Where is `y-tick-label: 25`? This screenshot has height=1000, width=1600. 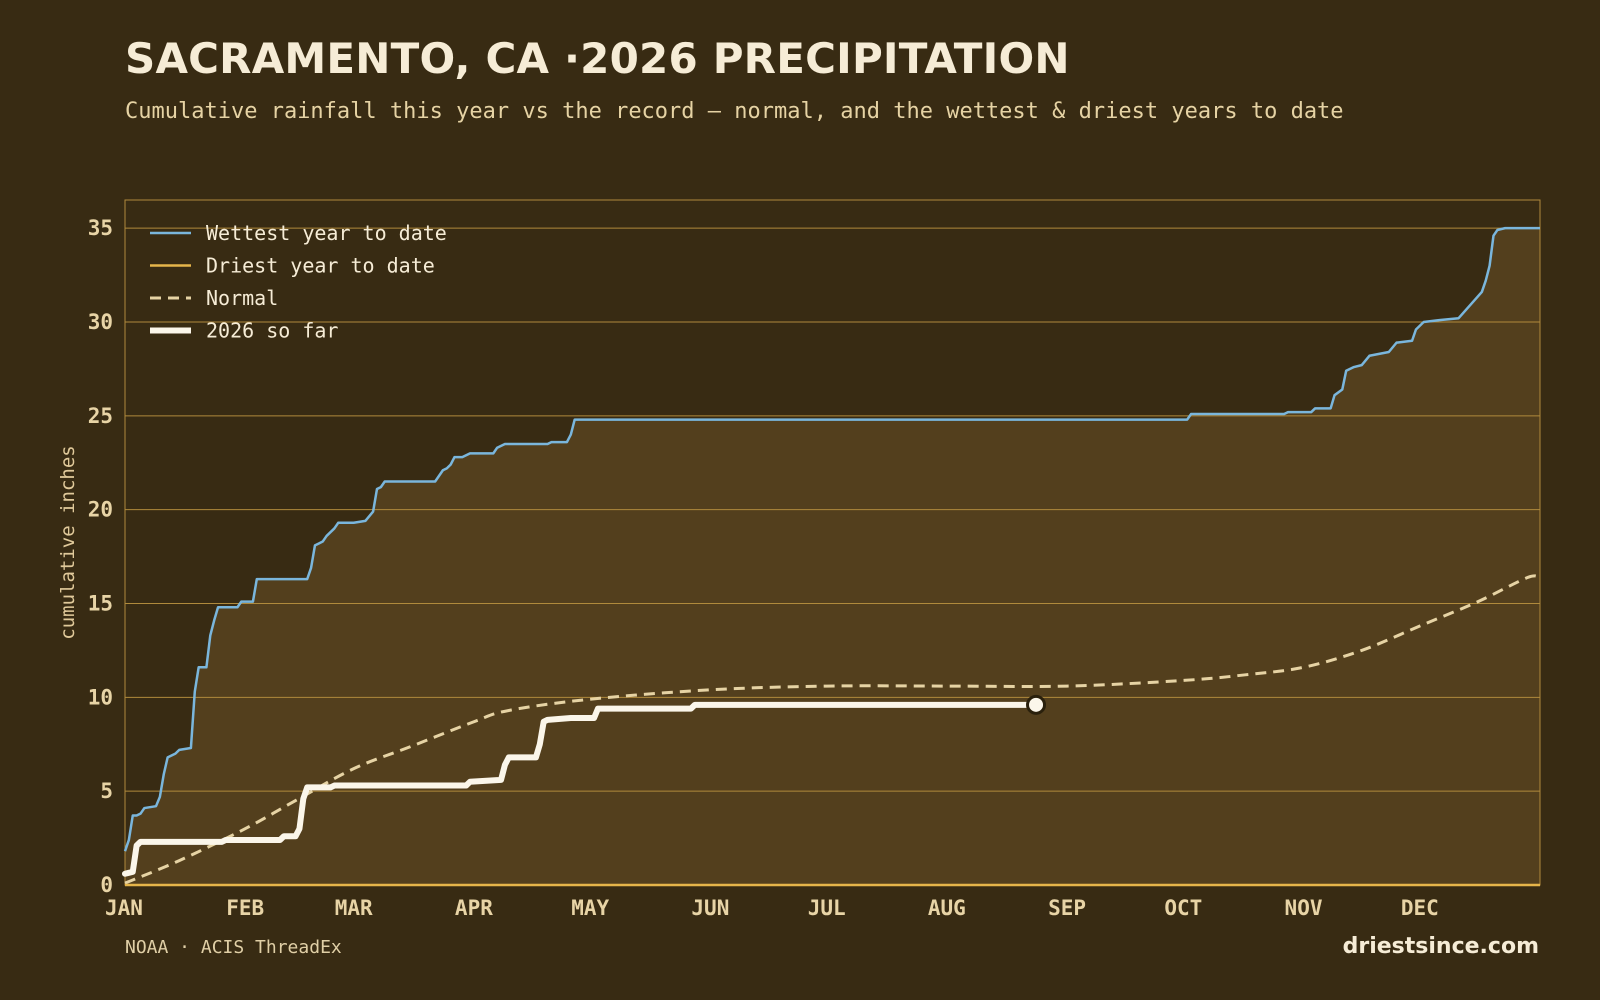 y-tick-label: 25 is located at coordinates (100, 416).